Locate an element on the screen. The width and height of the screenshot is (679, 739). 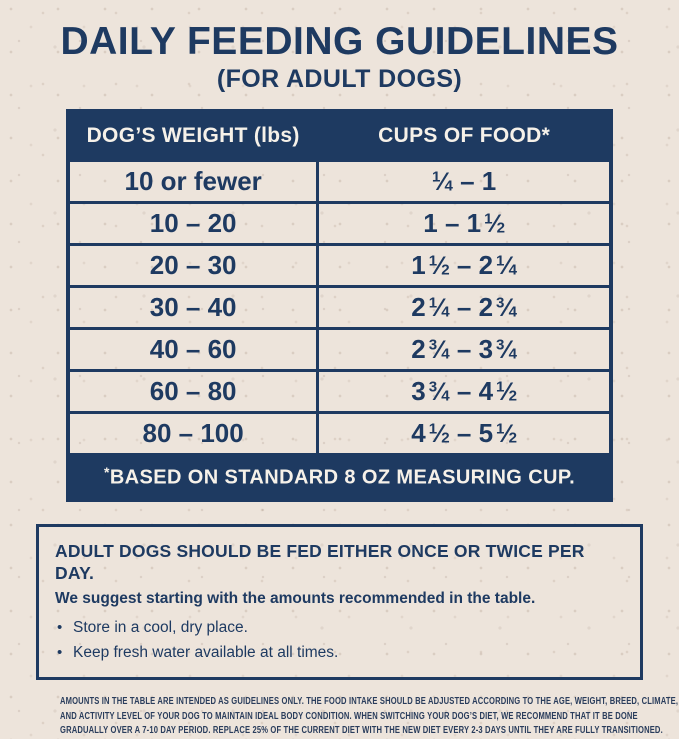
table-footnote-row: *BASED ON STANDARD 8 OZ MEASURING CUP. is located at coordinates (339, 477).